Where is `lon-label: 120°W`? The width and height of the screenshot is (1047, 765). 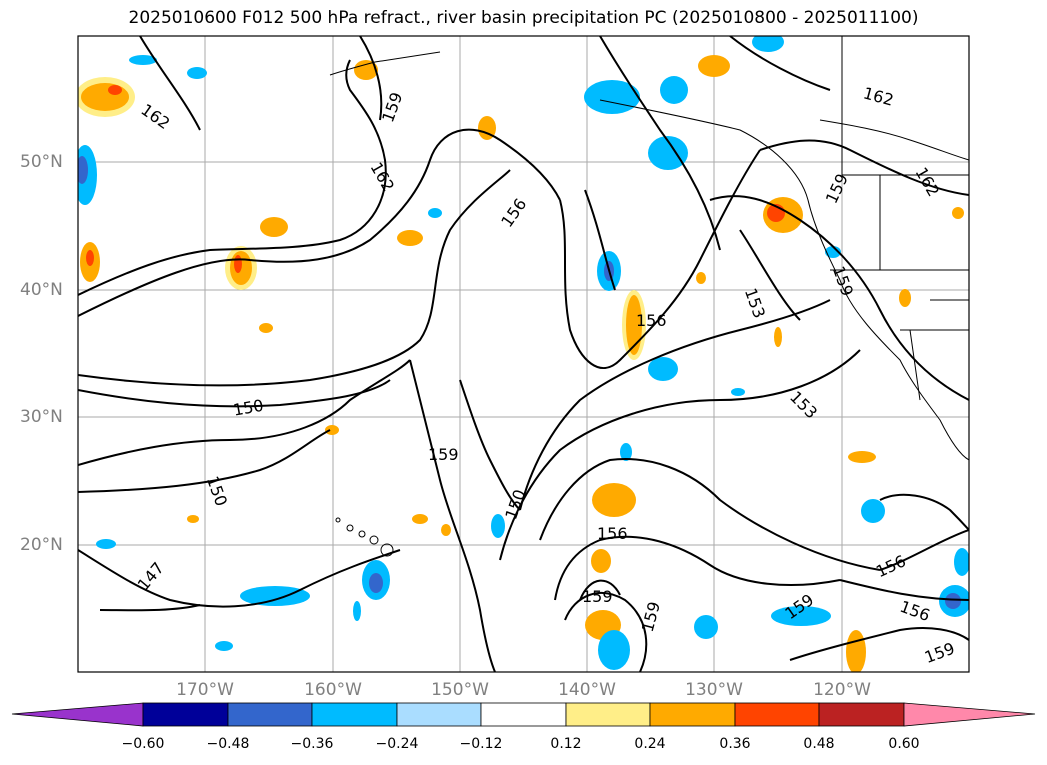 lon-label: 120°W is located at coordinates (842, 690).